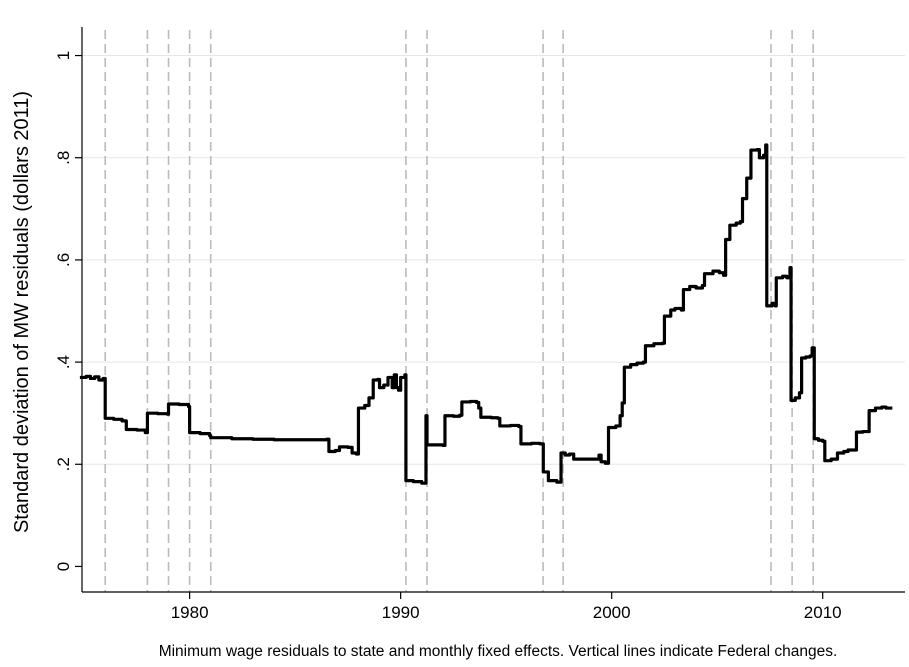  What do you see at coordinates (63, 260) in the screenshot?
I see `y-tick-label: .6` at bounding box center [63, 260].